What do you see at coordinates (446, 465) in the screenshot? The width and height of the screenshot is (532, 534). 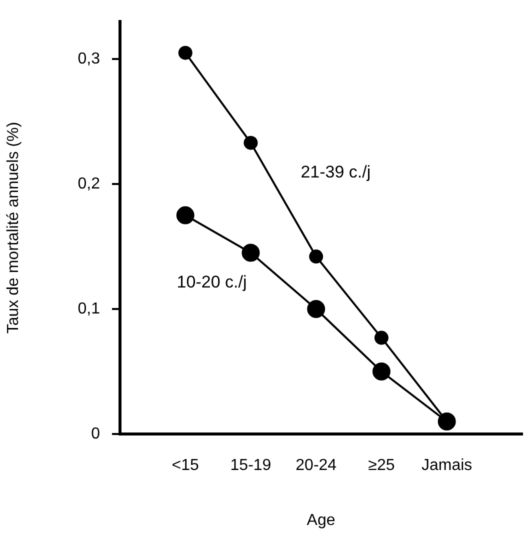 I see `x-tick-label: Jamais` at bounding box center [446, 465].